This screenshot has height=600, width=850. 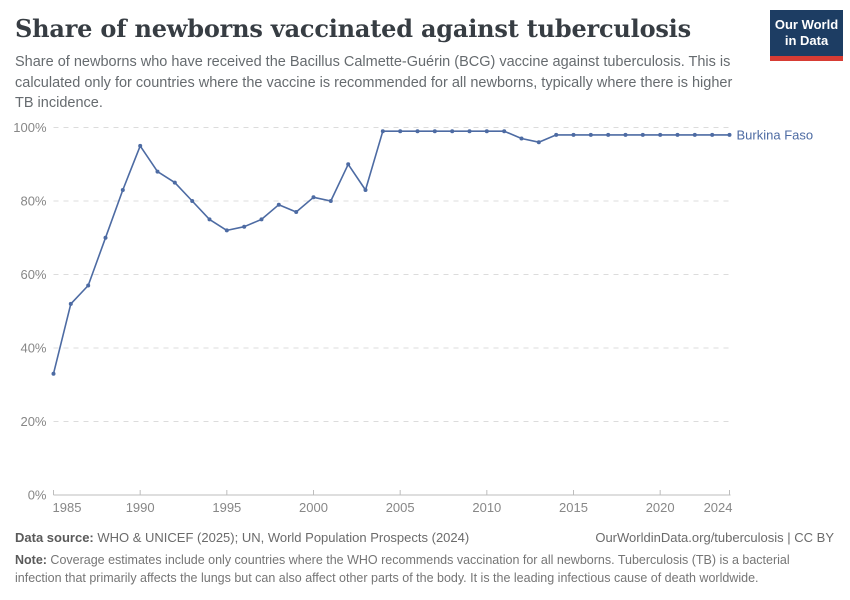 I want to click on y-tick-label: 0%, so click(x=37, y=495).